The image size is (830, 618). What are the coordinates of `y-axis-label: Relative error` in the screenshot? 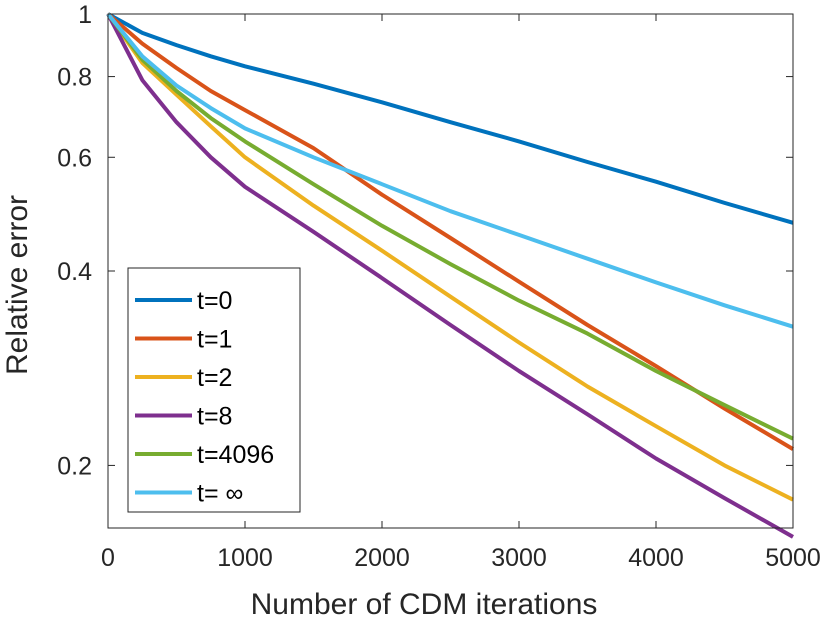 It's located at (17, 285).